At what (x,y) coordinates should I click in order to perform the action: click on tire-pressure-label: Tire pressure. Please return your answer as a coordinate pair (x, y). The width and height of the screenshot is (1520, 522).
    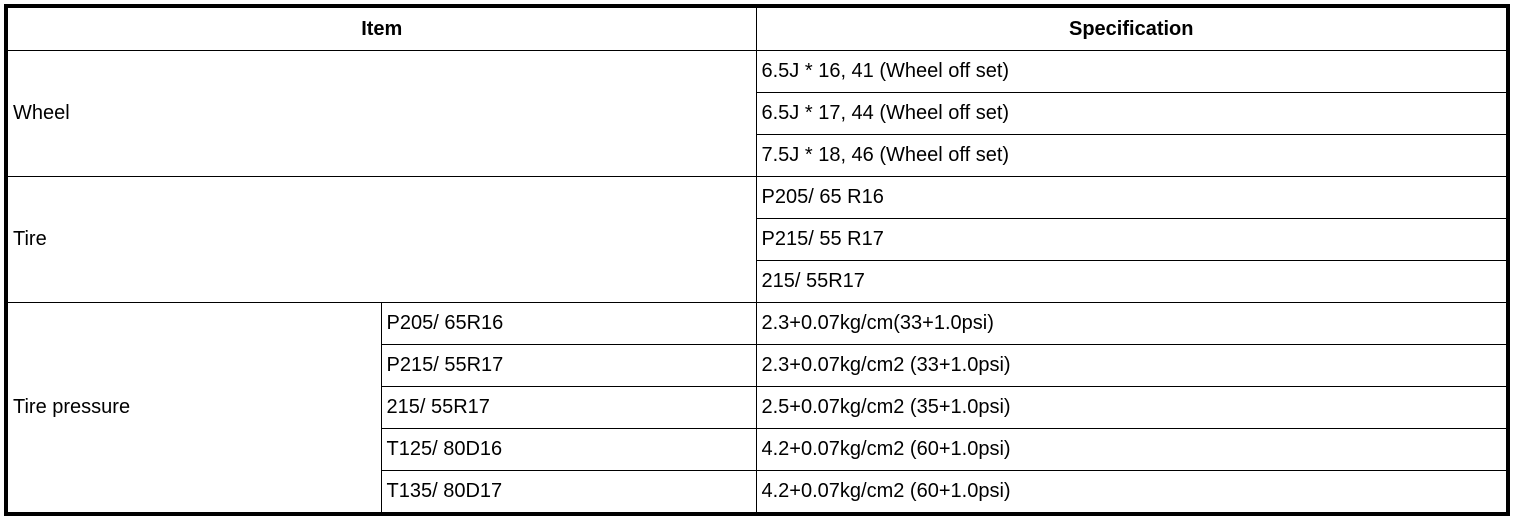
    Looking at the image, I should click on (193, 408).